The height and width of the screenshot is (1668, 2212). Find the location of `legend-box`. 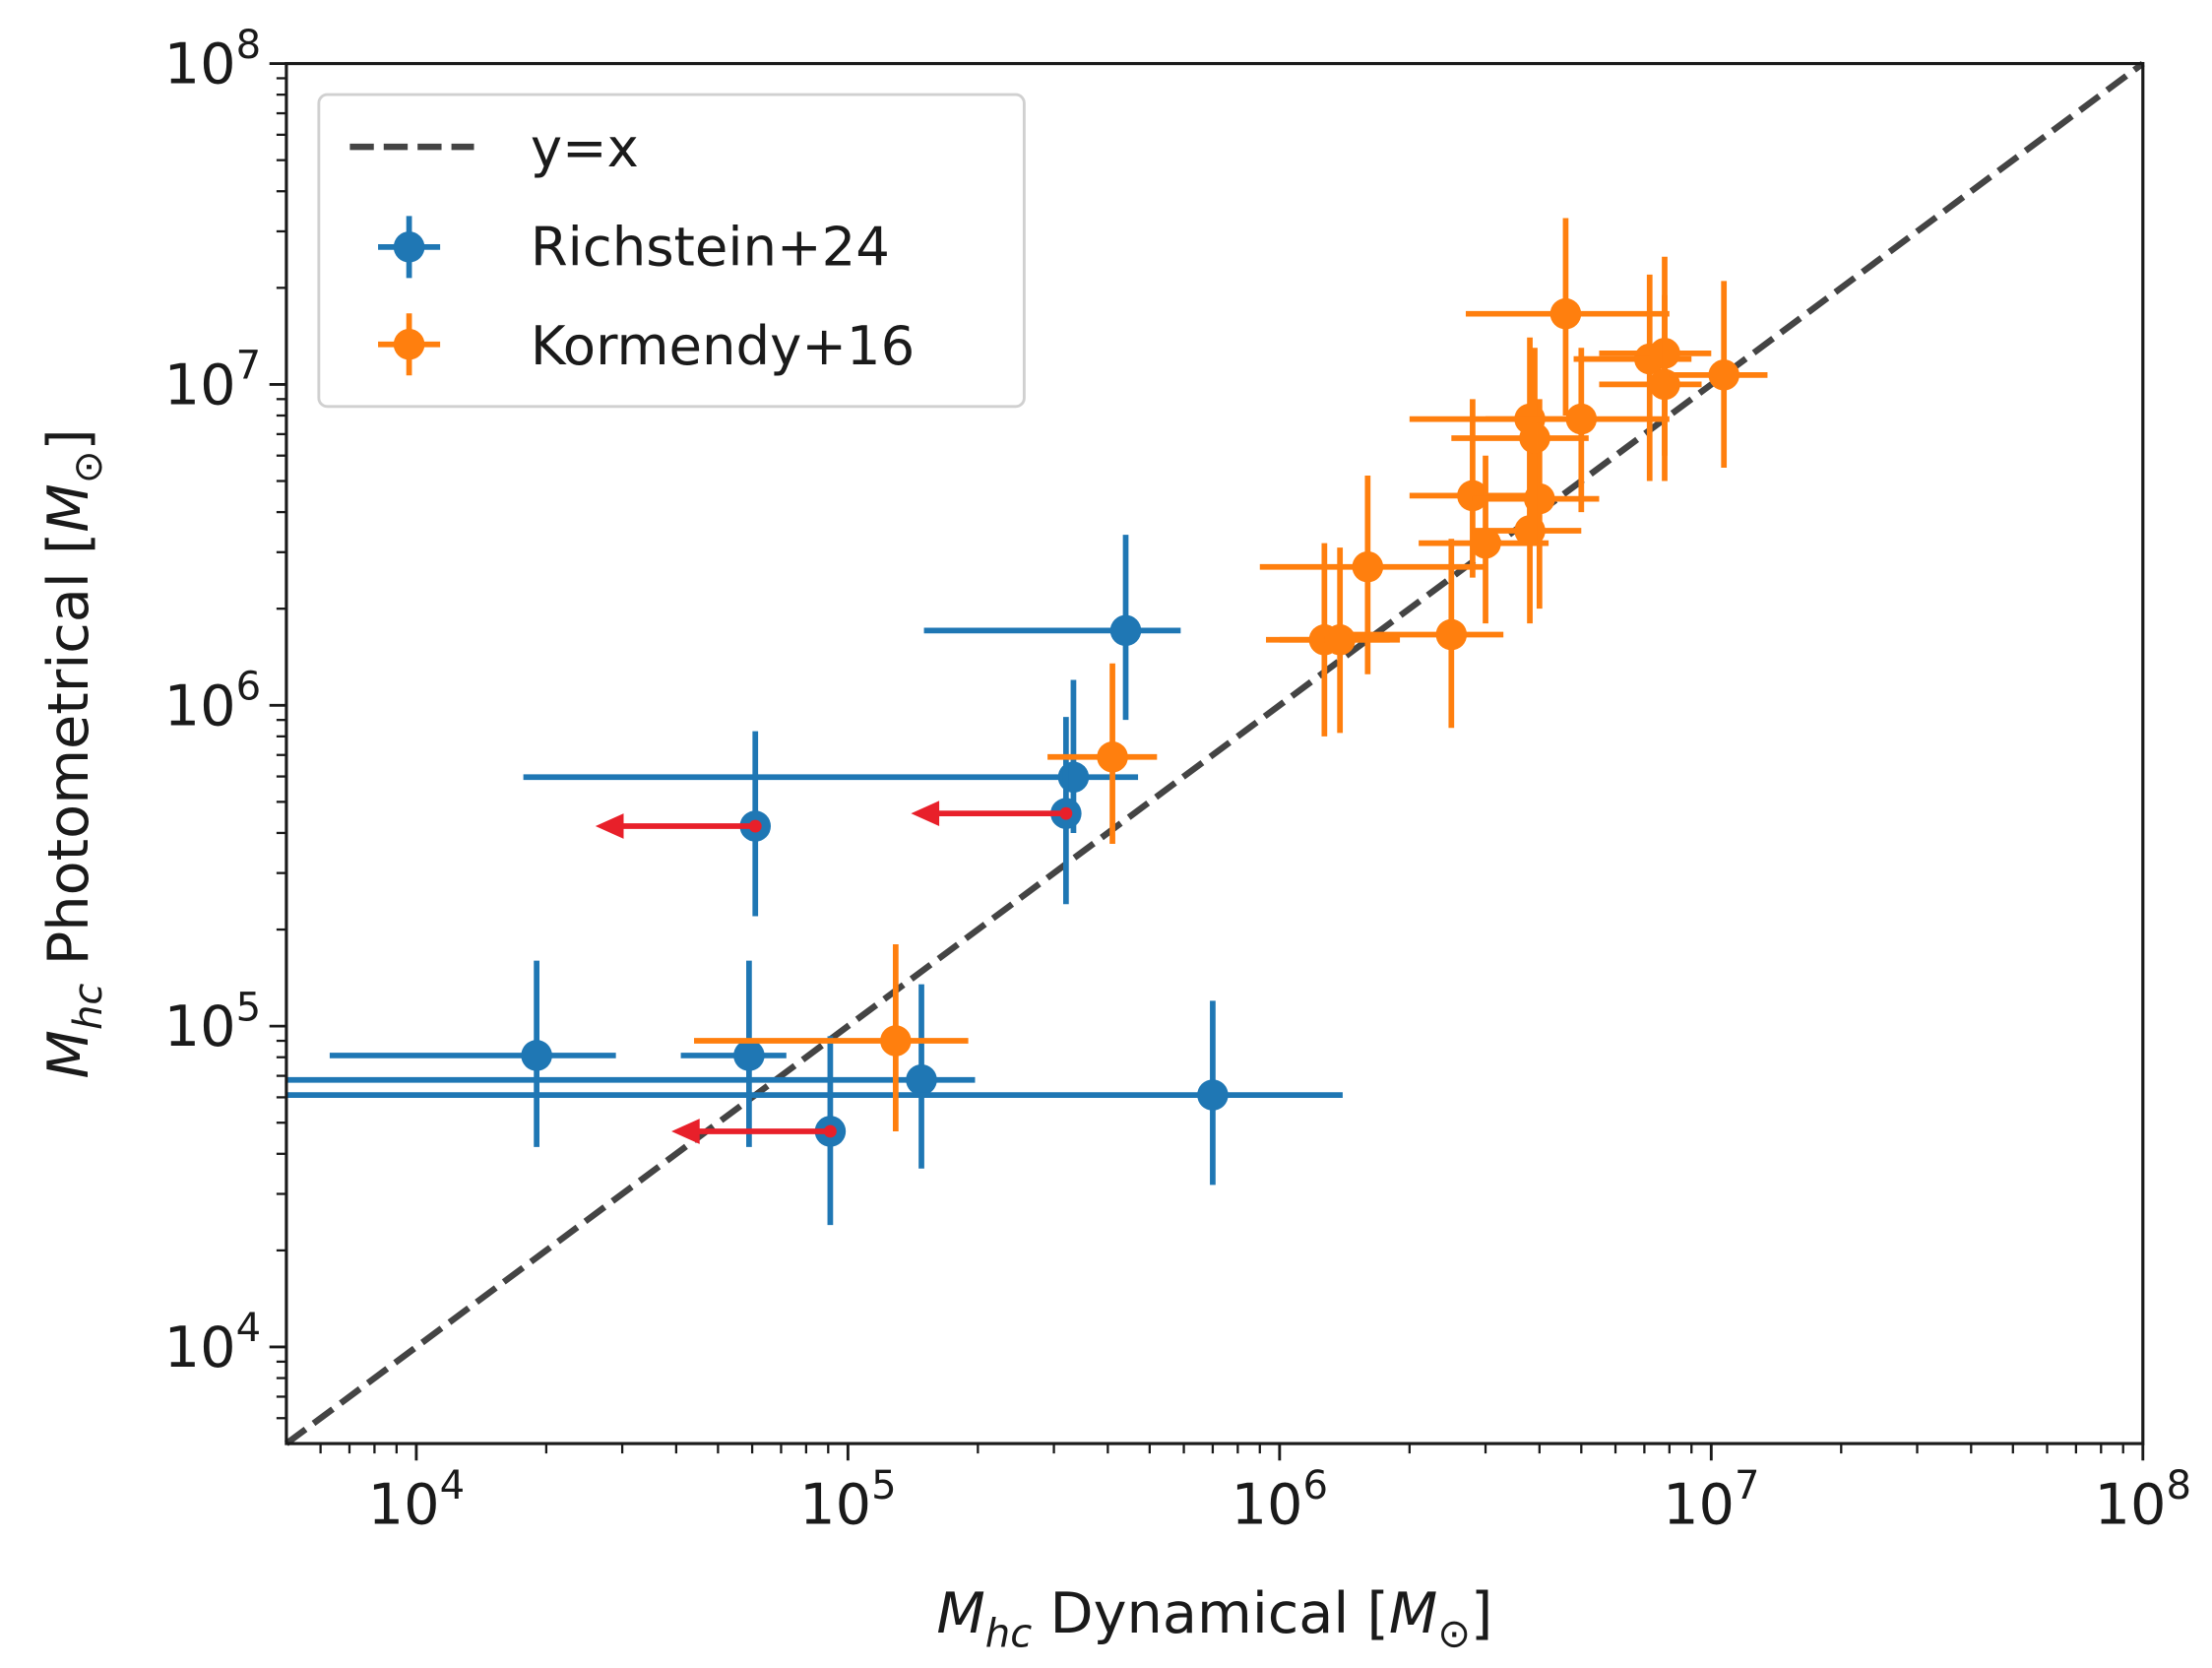

legend-box is located at coordinates (671, 251).